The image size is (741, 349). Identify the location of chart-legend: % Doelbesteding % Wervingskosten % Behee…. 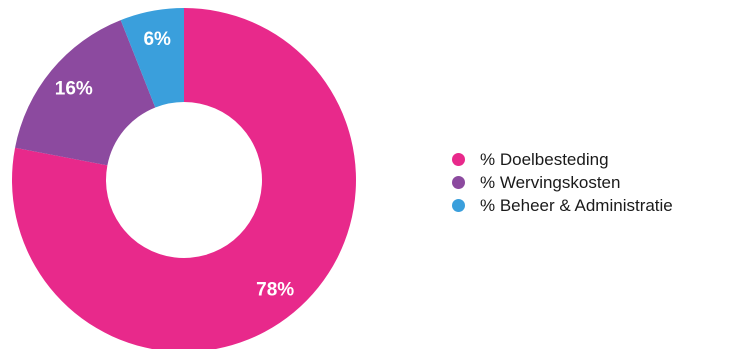
(562, 182).